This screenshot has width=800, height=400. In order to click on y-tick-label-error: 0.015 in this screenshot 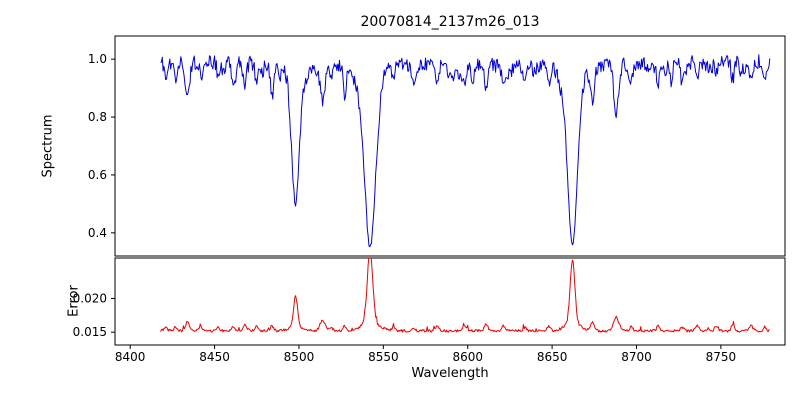, I will do `click(90, 332)`.